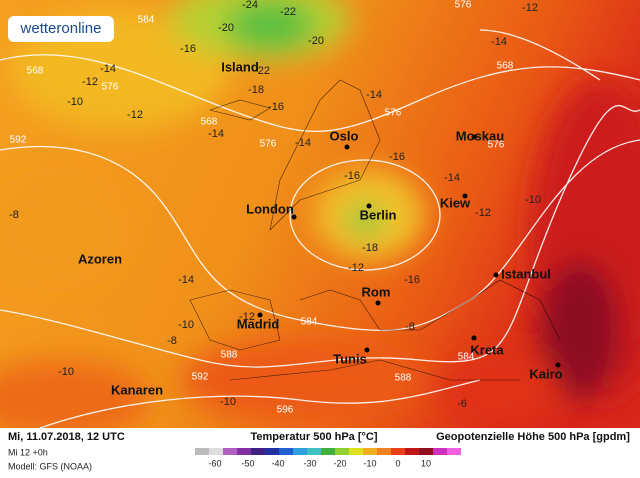 This screenshot has width=640, height=478. Describe the element at coordinates (328, 458) in the screenshot. I see `colorbar: -60 -50 -40 -30 -20 -10 0 10` at that location.